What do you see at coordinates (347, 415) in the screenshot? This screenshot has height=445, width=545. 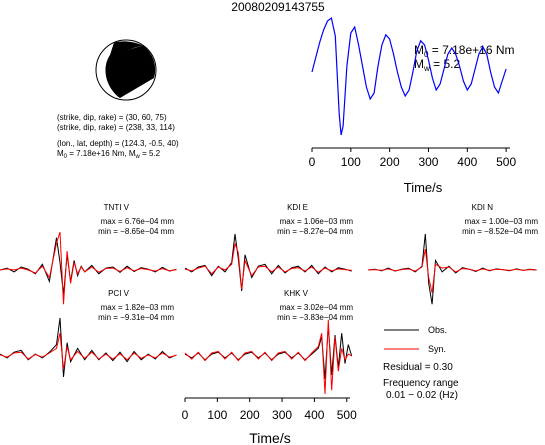 I see `waveform-tick-label: 500` at bounding box center [347, 415].